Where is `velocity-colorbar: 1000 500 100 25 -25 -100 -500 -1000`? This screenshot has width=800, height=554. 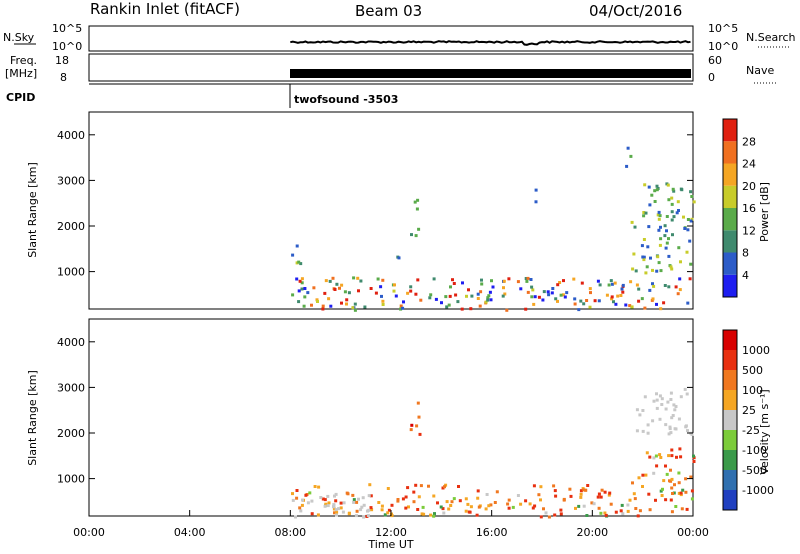
velocity-colorbar: 1000 500 100 25 -25 -100 -500 -1000 is located at coordinates (748, 420).